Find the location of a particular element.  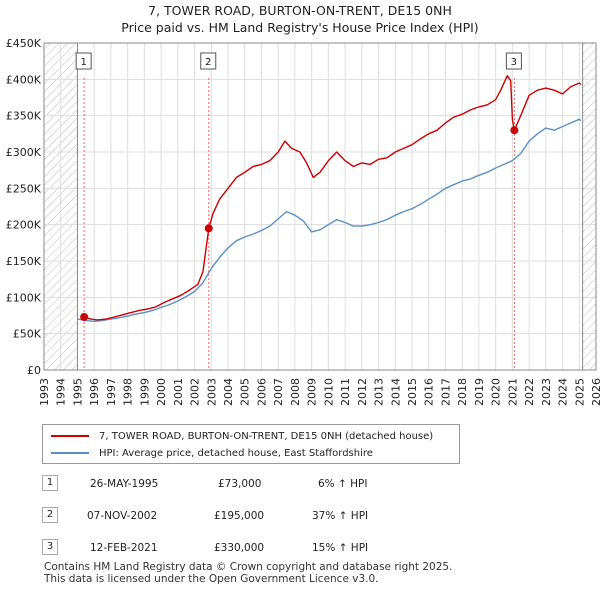

marker-label: 1 is located at coordinates (83, 62).